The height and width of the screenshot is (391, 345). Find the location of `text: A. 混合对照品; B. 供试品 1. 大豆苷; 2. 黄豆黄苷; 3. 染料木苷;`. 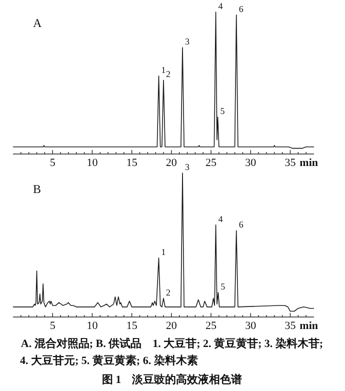

text: A. 混合对照品; B. 供试品 1. 大豆苷; 2. 黄豆黄苷; 3. 染料木苷; is located at coordinates (172, 343).